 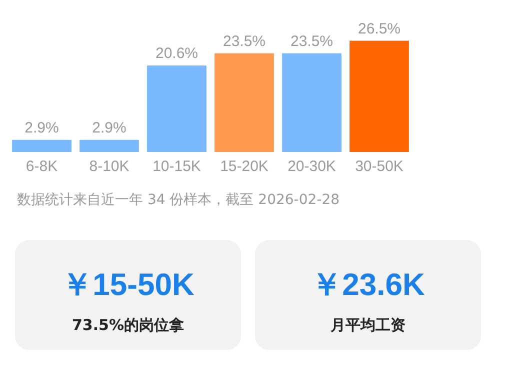 I want to click on text: 73.5%的岗位拿, so click(x=128, y=325).